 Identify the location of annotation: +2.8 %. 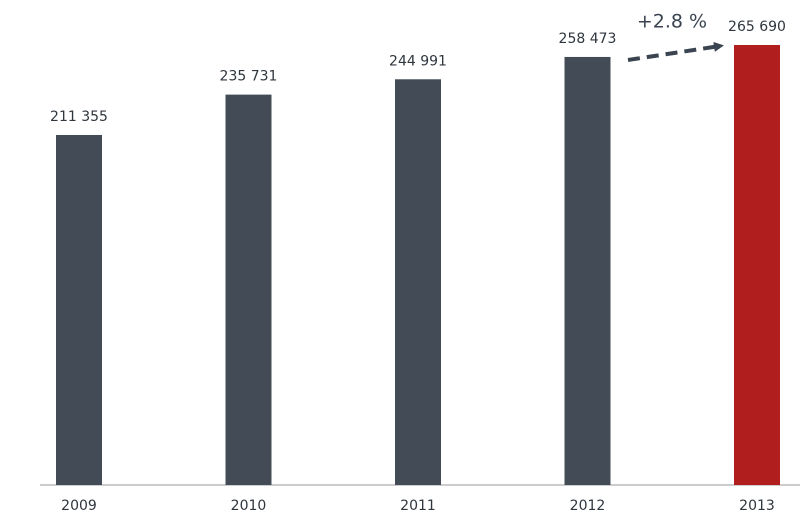
(672, 22).